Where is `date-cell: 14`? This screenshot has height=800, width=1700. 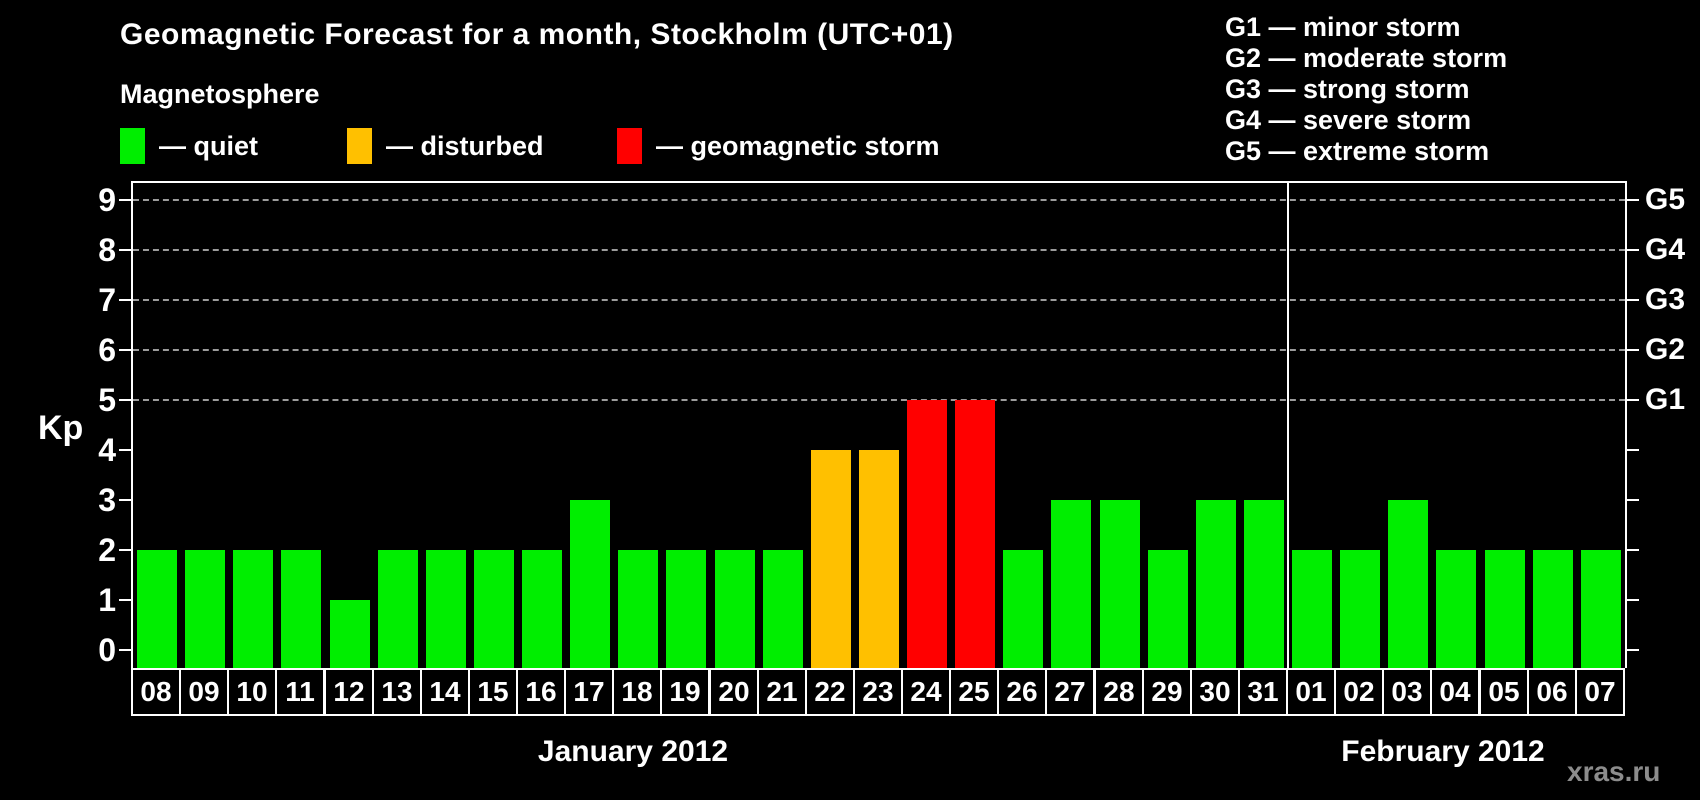 date-cell: 14 is located at coordinates (445, 692).